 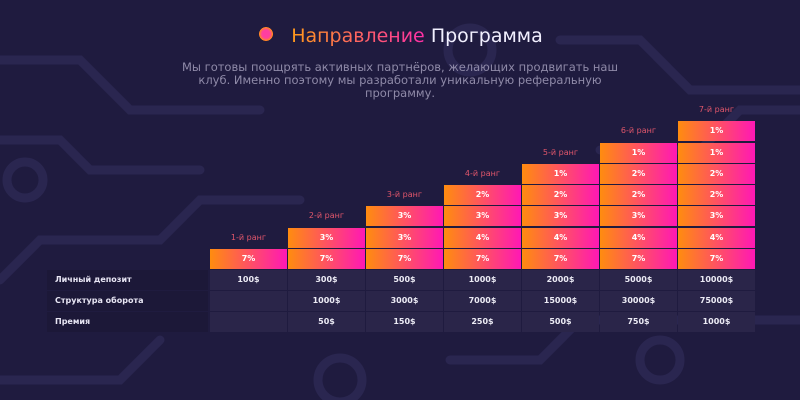 I want to click on table-cell: 7000$, so click(x=482, y=301).